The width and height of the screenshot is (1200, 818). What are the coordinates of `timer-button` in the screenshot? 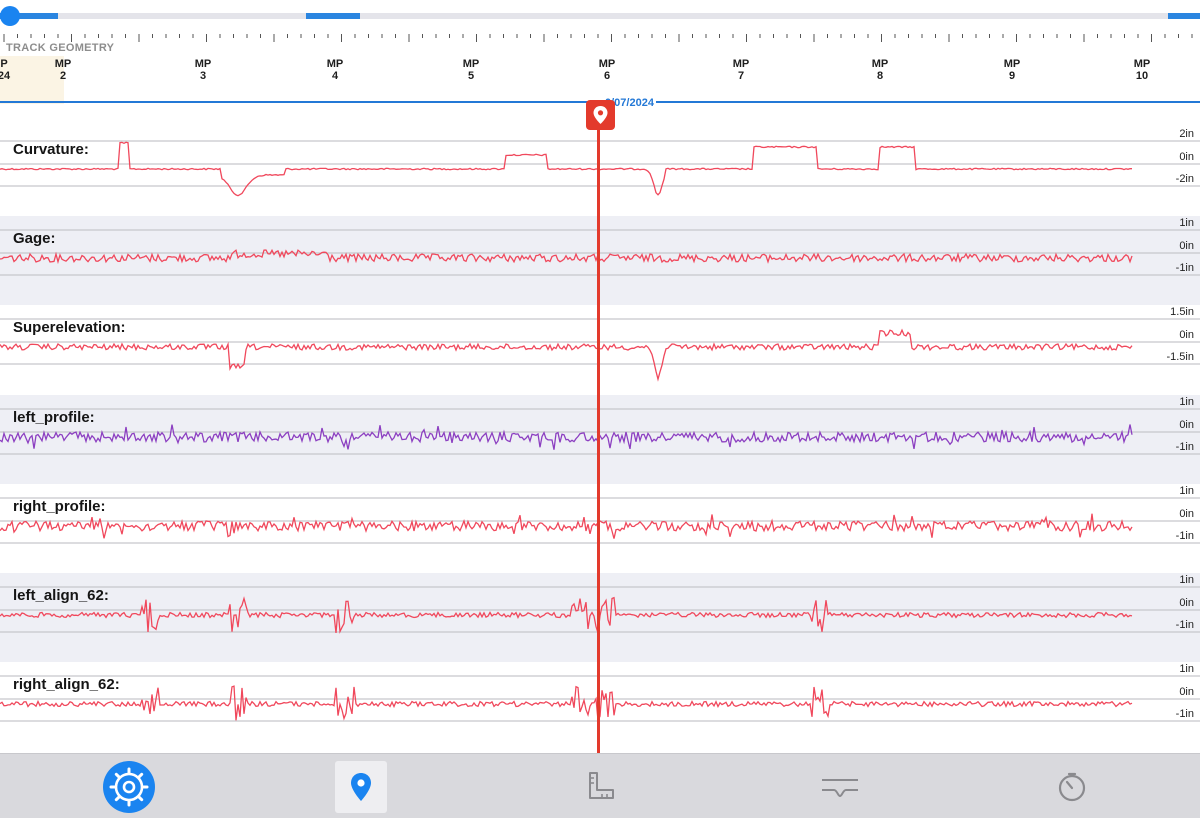 It's located at (1072, 787).